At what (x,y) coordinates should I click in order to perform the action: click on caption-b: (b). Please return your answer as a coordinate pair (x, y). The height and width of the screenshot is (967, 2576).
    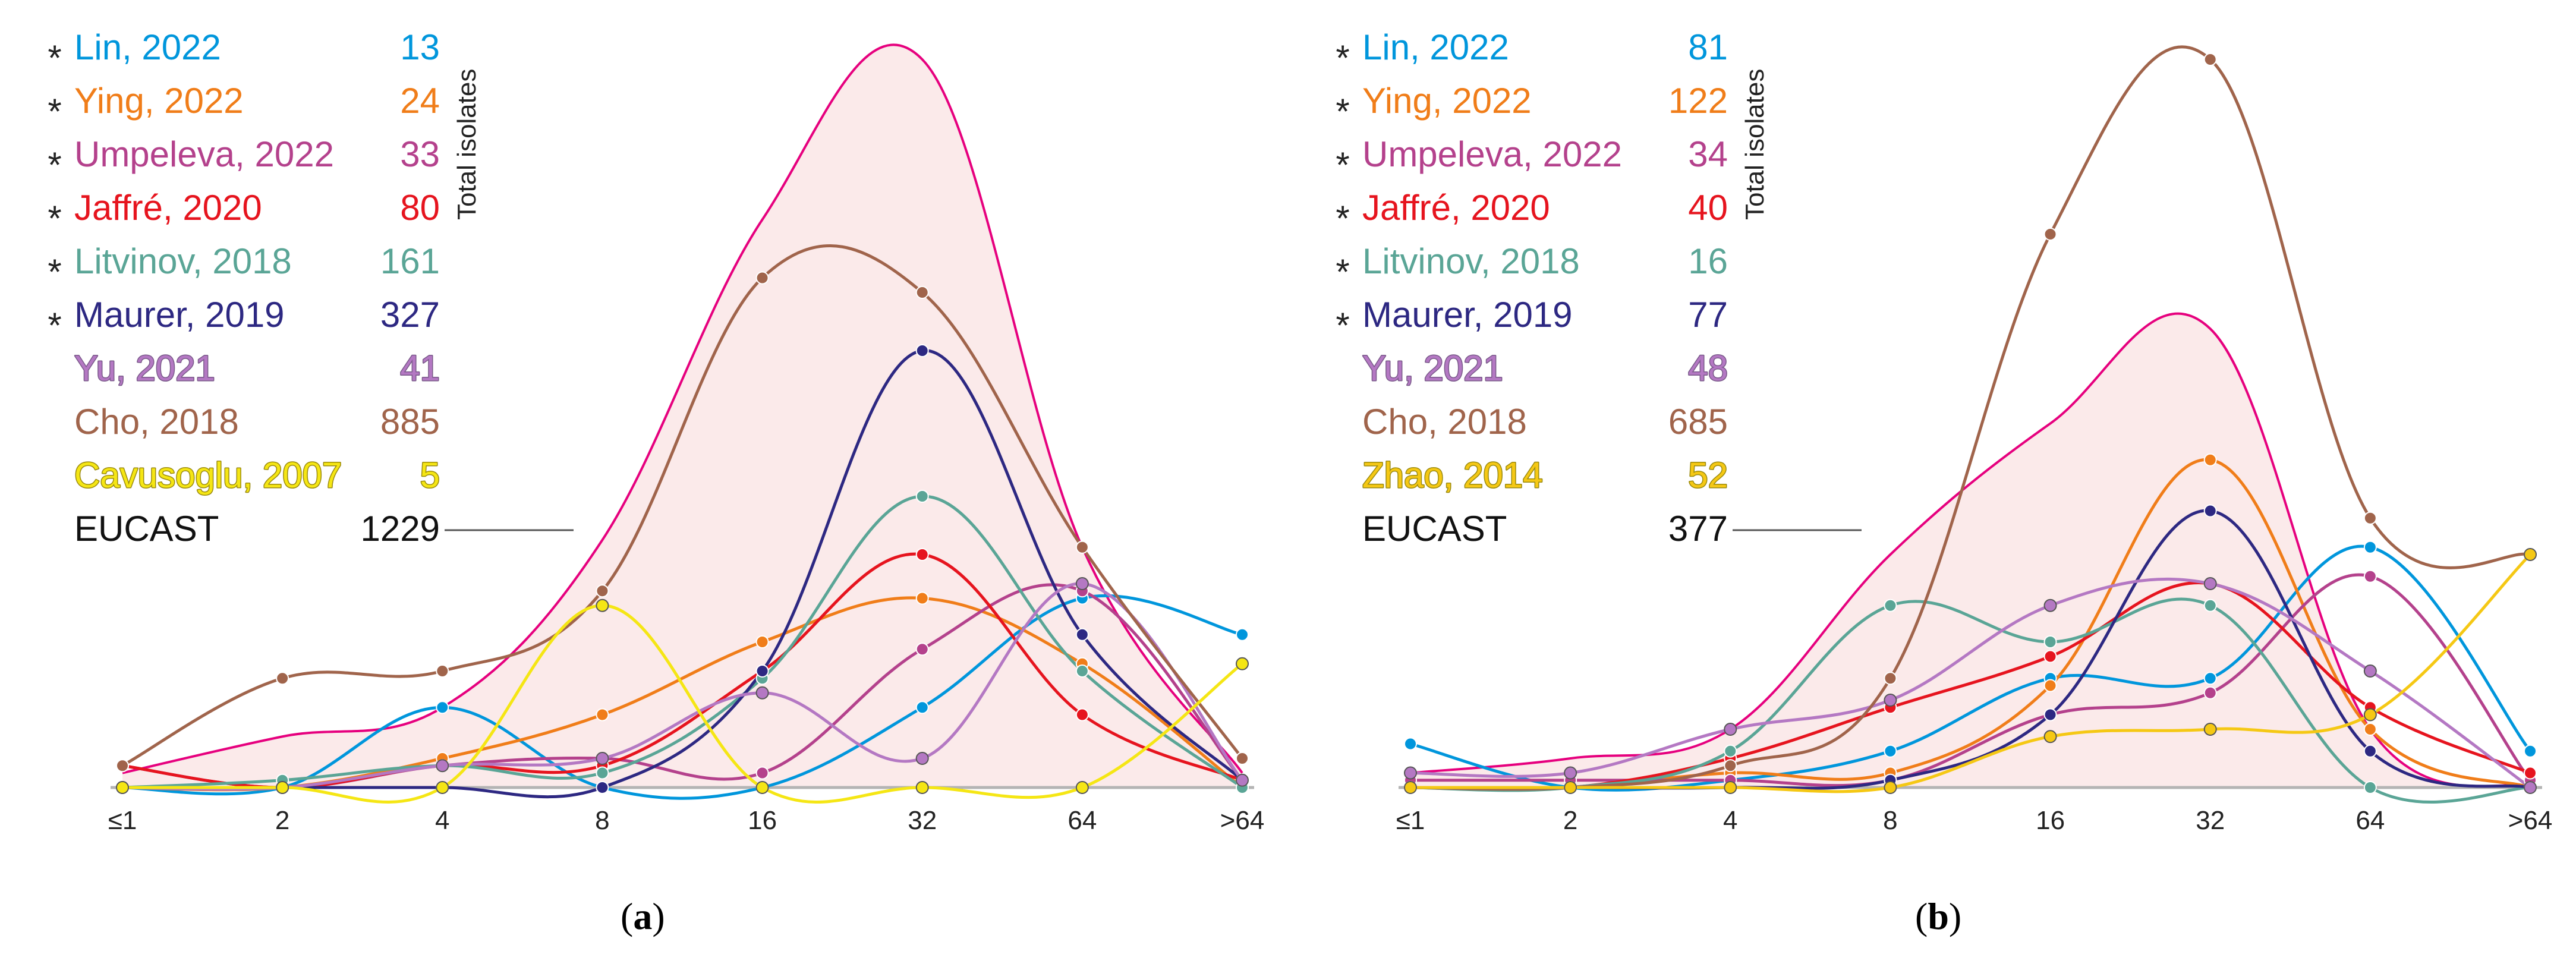
    Looking at the image, I should click on (1938, 916).